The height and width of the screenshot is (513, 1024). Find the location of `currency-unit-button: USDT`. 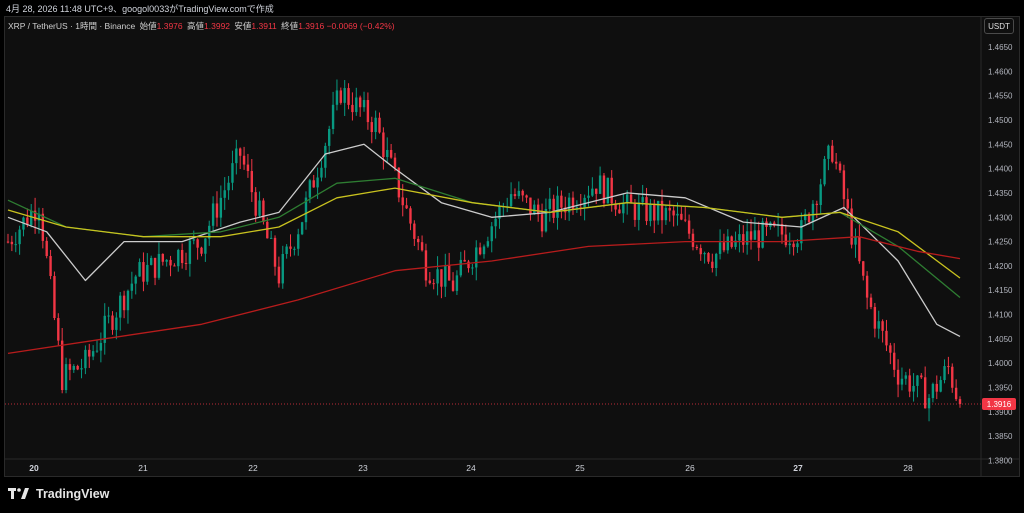

currency-unit-button: USDT is located at coordinates (999, 26).